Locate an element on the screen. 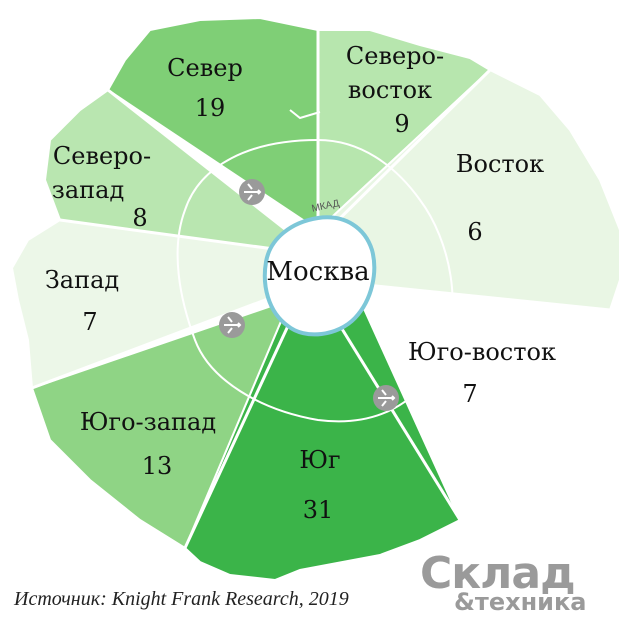 This screenshot has width=641, height=624. logo-word-1: Склад is located at coordinates (498, 573).